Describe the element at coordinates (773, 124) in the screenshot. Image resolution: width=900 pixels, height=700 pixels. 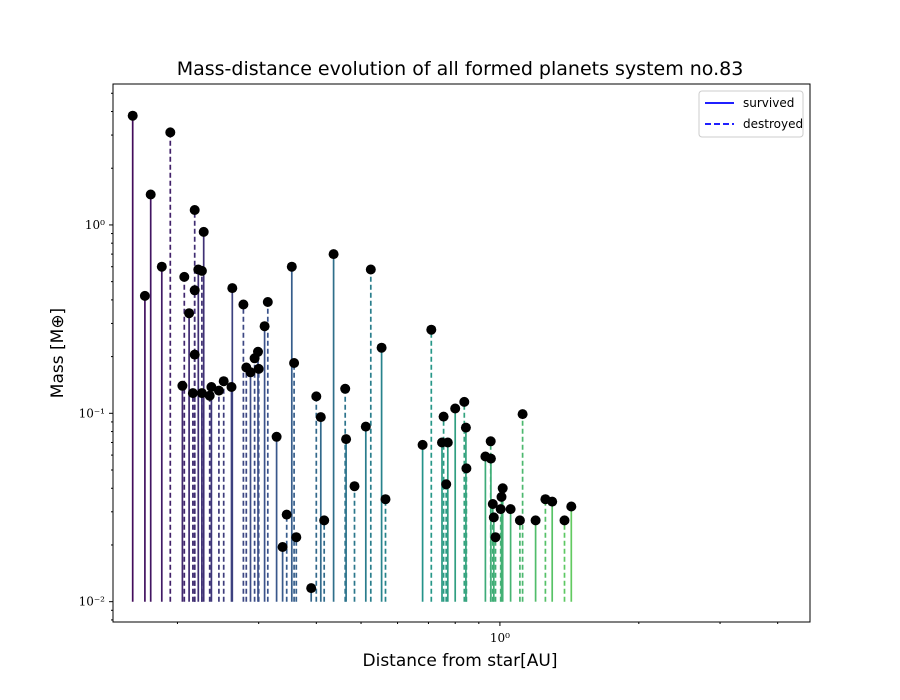
I see `legend-destroyed-label: destroyed` at that location.